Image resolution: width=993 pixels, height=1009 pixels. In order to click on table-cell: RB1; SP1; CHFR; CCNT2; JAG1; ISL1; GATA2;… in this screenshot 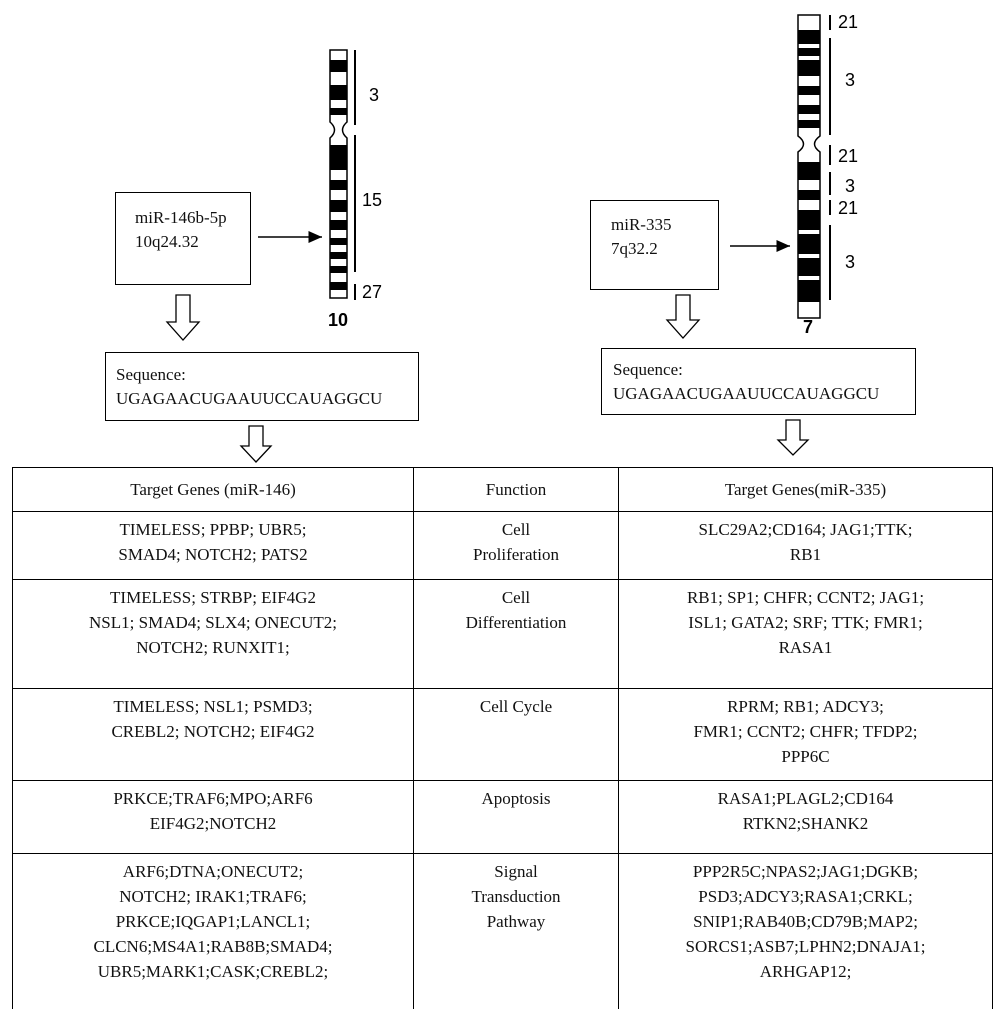, I will do `click(805, 634)`.